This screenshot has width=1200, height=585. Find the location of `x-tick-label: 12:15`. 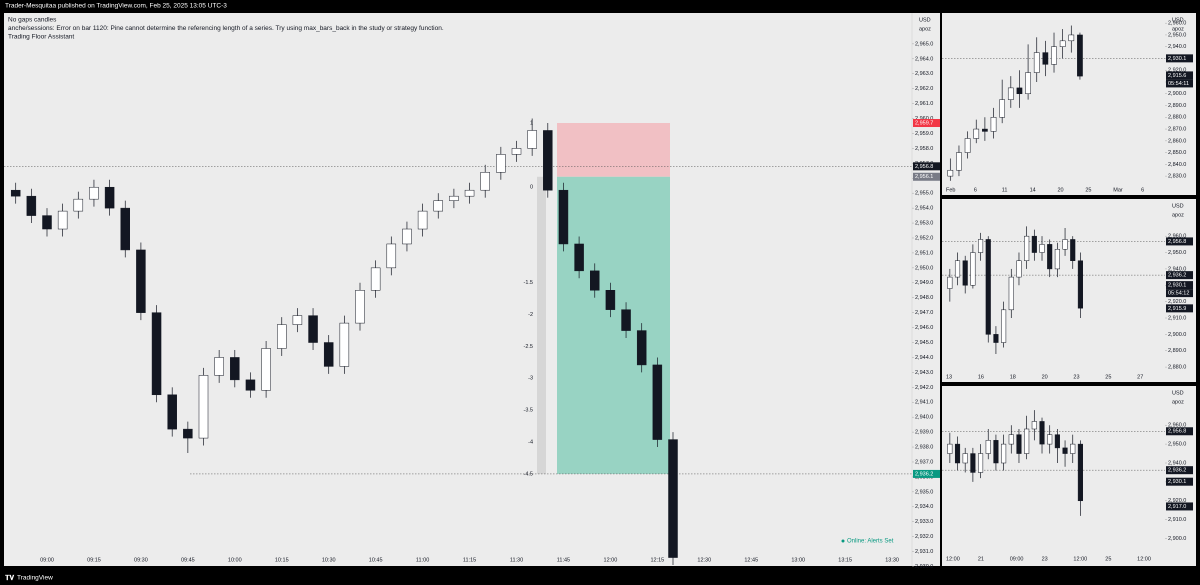

x-tick-label: 12:15 is located at coordinates (657, 560).